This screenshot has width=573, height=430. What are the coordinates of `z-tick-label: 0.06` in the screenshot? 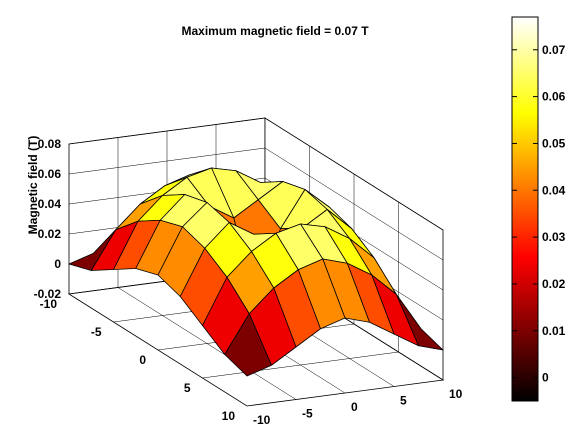 It's located at (50, 174).